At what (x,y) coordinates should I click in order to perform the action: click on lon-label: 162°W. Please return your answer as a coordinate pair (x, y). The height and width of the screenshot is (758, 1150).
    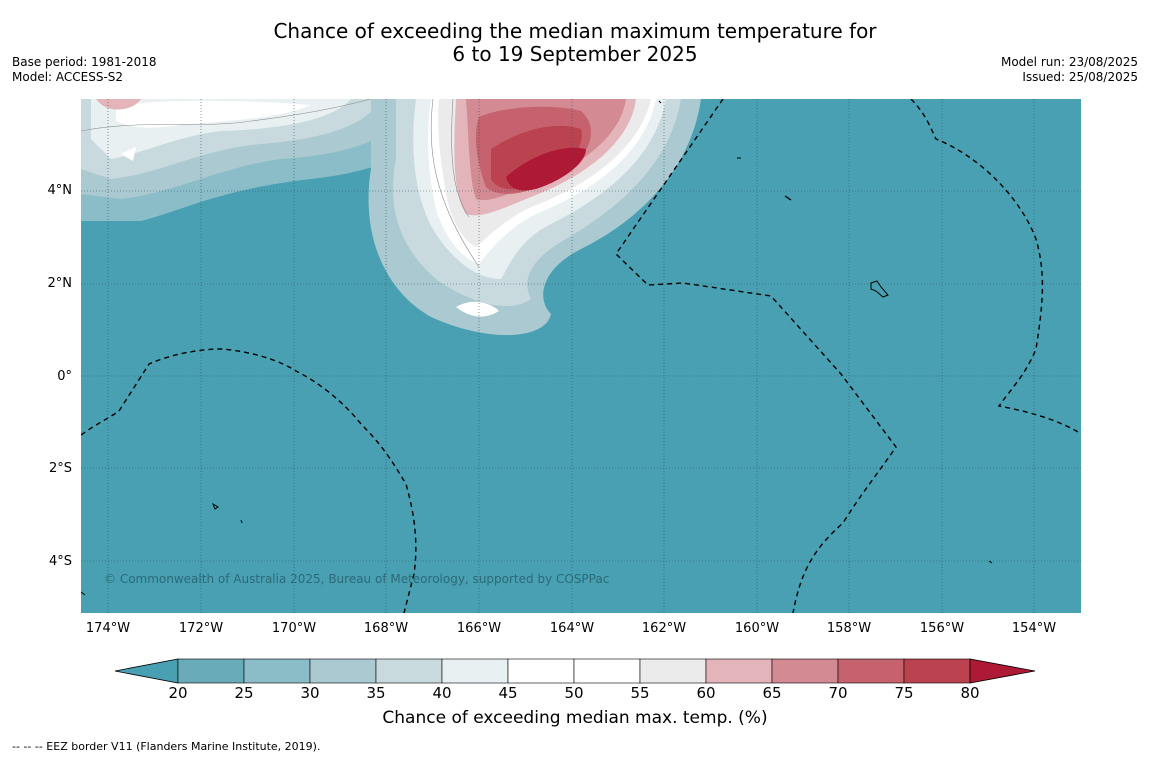
    Looking at the image, I should click on (664, 628).